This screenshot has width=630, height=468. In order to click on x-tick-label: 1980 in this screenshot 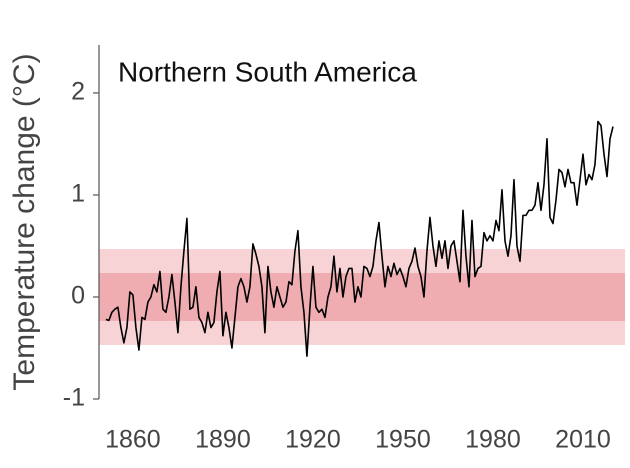, I will do `click(493, 440)`.